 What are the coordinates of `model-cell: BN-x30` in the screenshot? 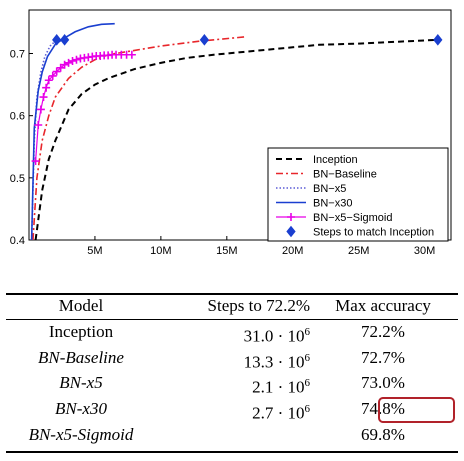 It's located at (81, 408).